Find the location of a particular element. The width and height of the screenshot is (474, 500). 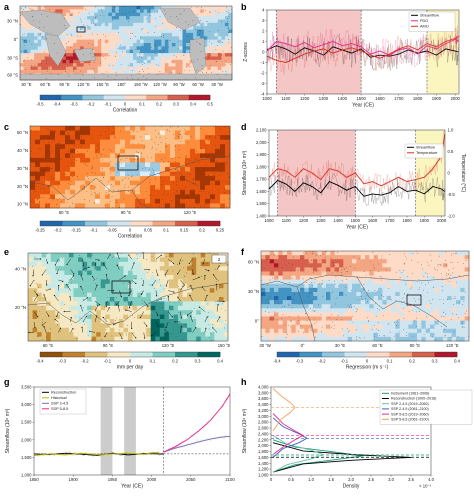

panel-c-colorbar-cell is located at coordinates (141, 223).